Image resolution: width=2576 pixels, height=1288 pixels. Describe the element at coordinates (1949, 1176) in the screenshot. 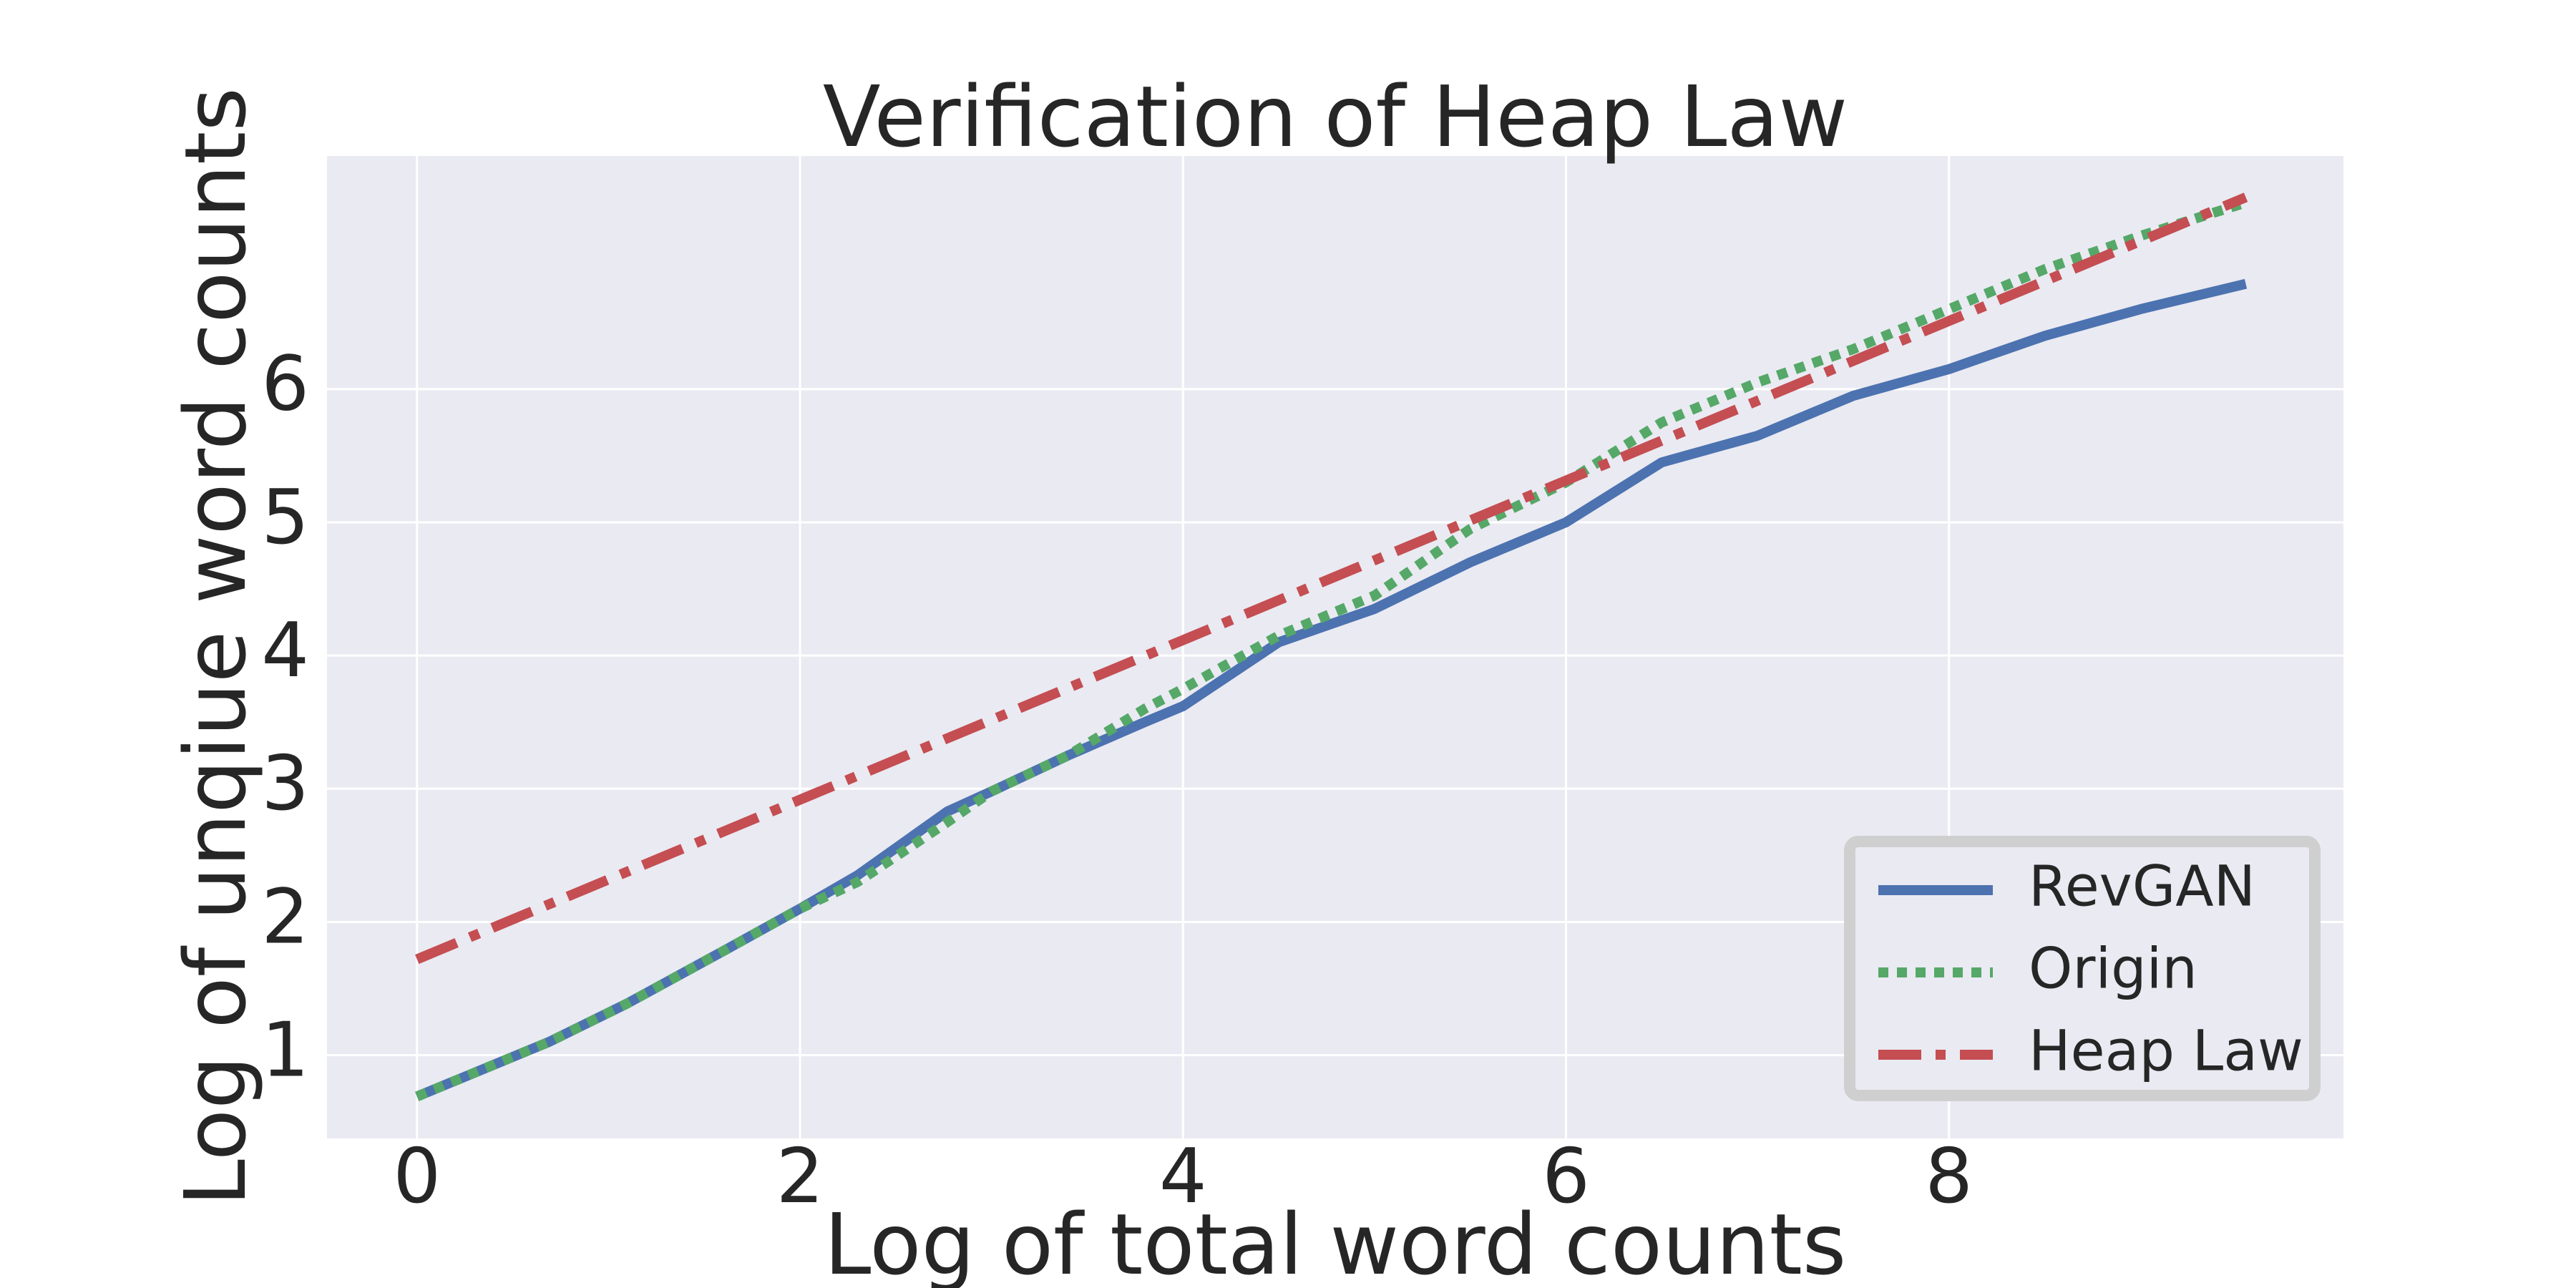

I see `x-tick-label: 8` at that location.